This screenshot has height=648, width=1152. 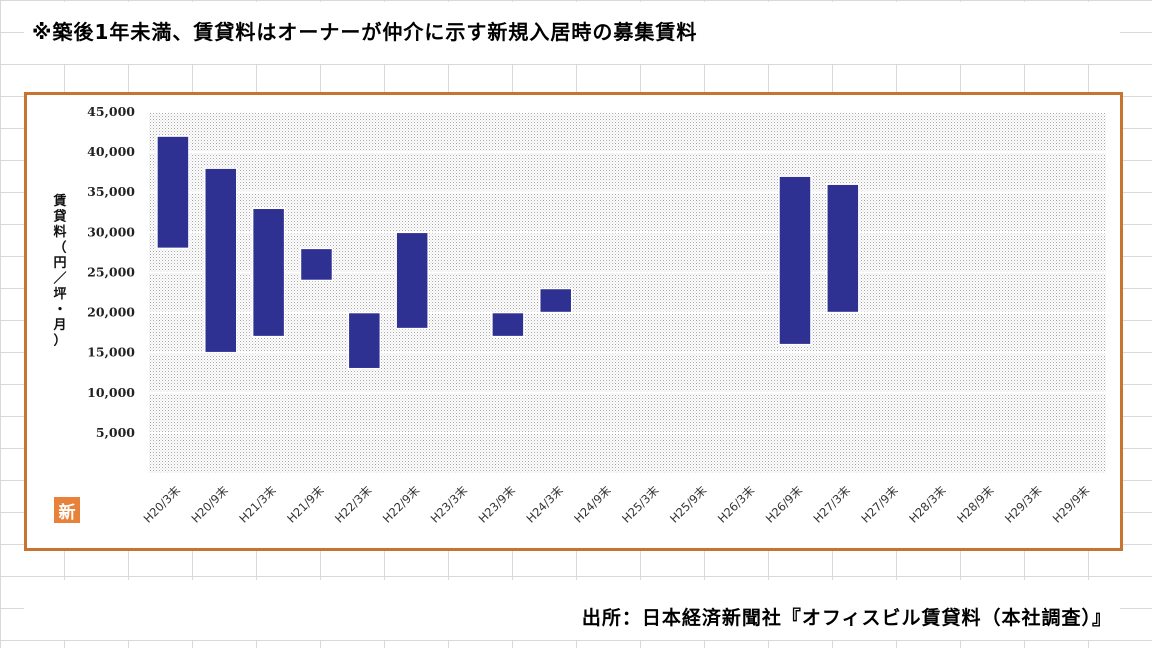 What do you see at coordinates (832, 504) in the screenshot?
I see `x-tick-label: H27/3末` at bounding box center [832, 504].